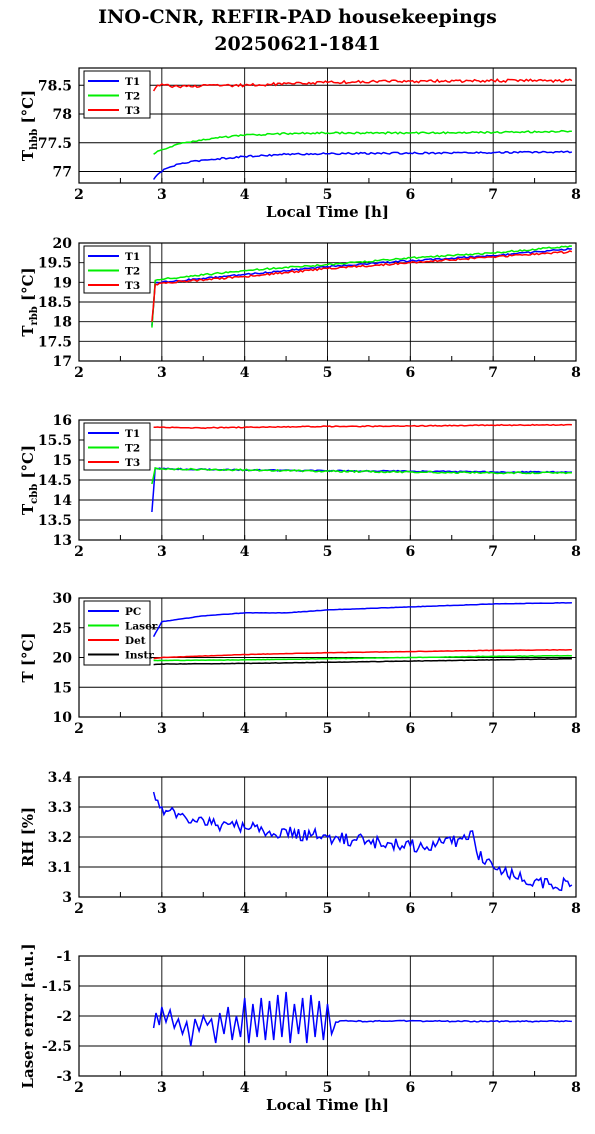  What do you see at coordinates (141, 627) in the screenshot?
I see `legend-label: Laser` at bounding box center [141, 627].